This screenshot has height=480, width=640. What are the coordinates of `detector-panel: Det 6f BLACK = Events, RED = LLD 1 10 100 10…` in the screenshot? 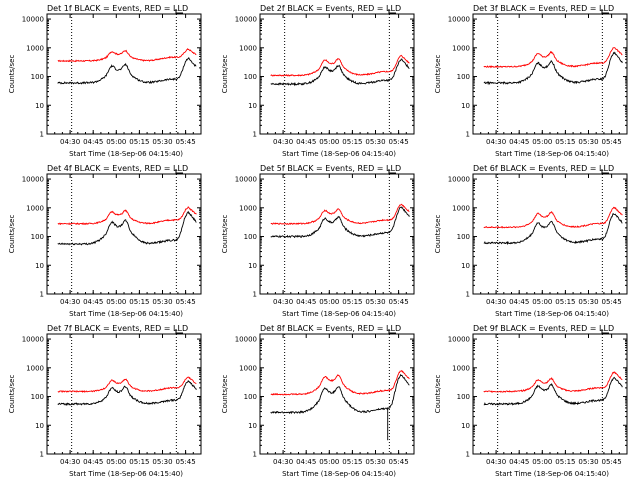 It's located at (532, 240).